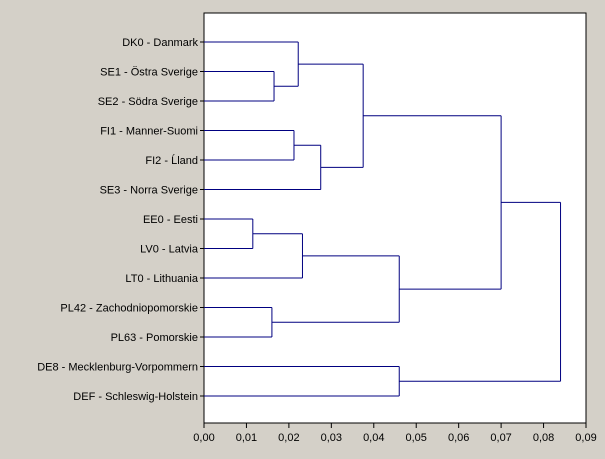 Image resolution: width=605 pixels, height=459 pixels. Describe the element at coordinates (160, 43) in the screenshot. I see `leaf-label: DK0 - Danmark` at that location.